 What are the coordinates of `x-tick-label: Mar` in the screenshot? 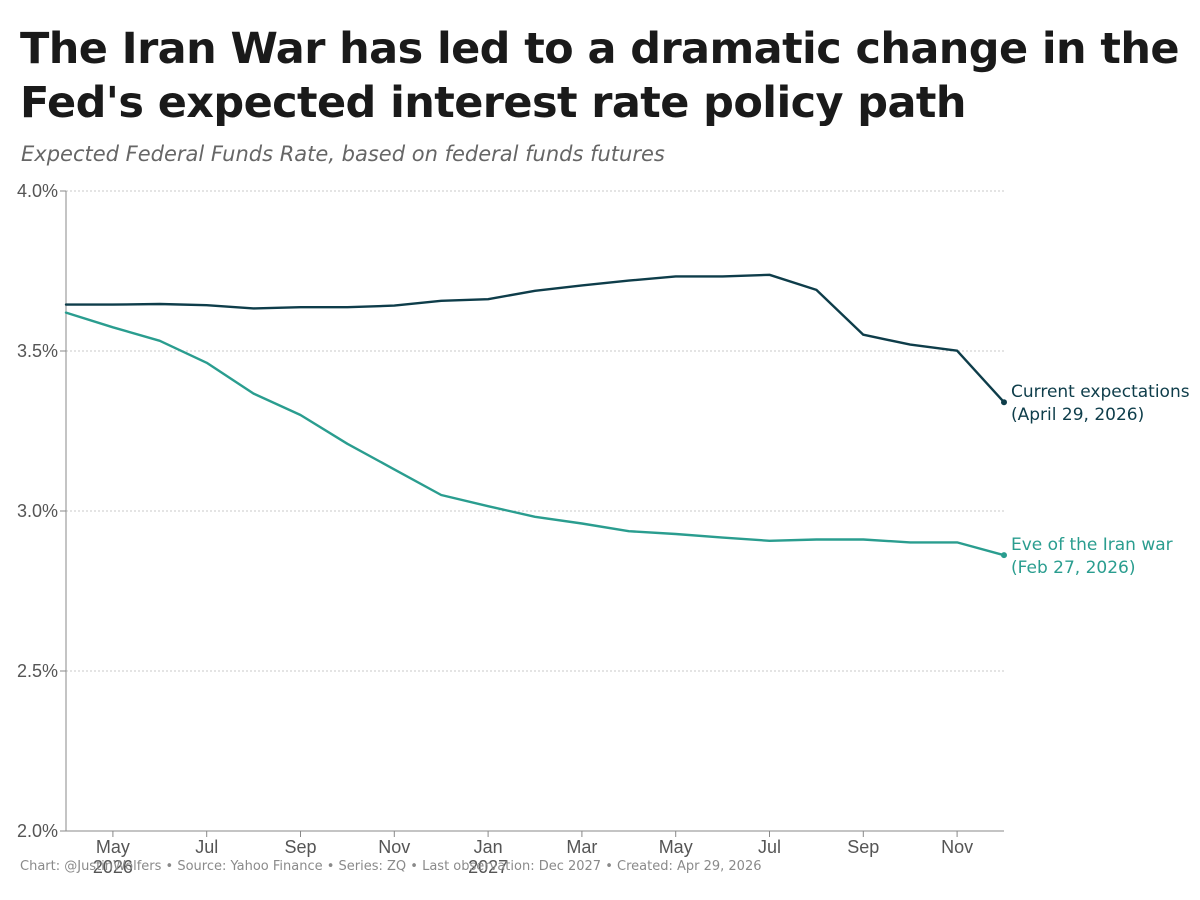 It's located at (581, 847).